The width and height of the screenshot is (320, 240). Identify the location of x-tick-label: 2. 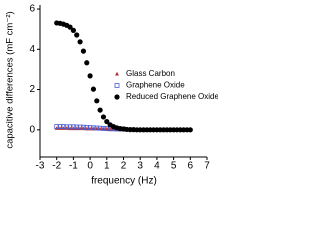
(124, 166).